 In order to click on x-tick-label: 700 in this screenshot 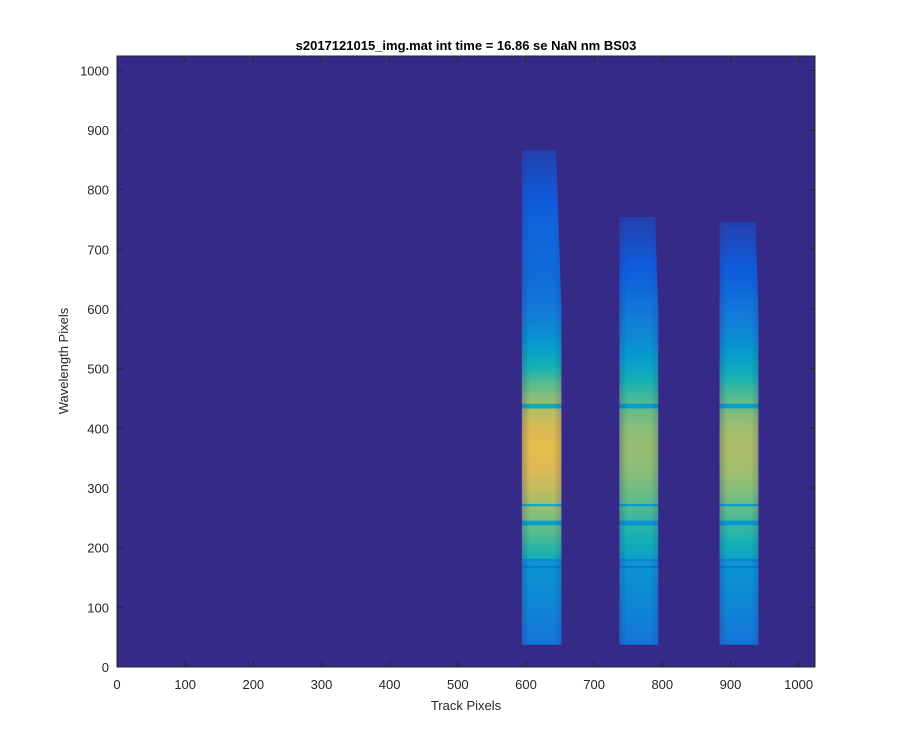, I will do `click(594, 684)`.